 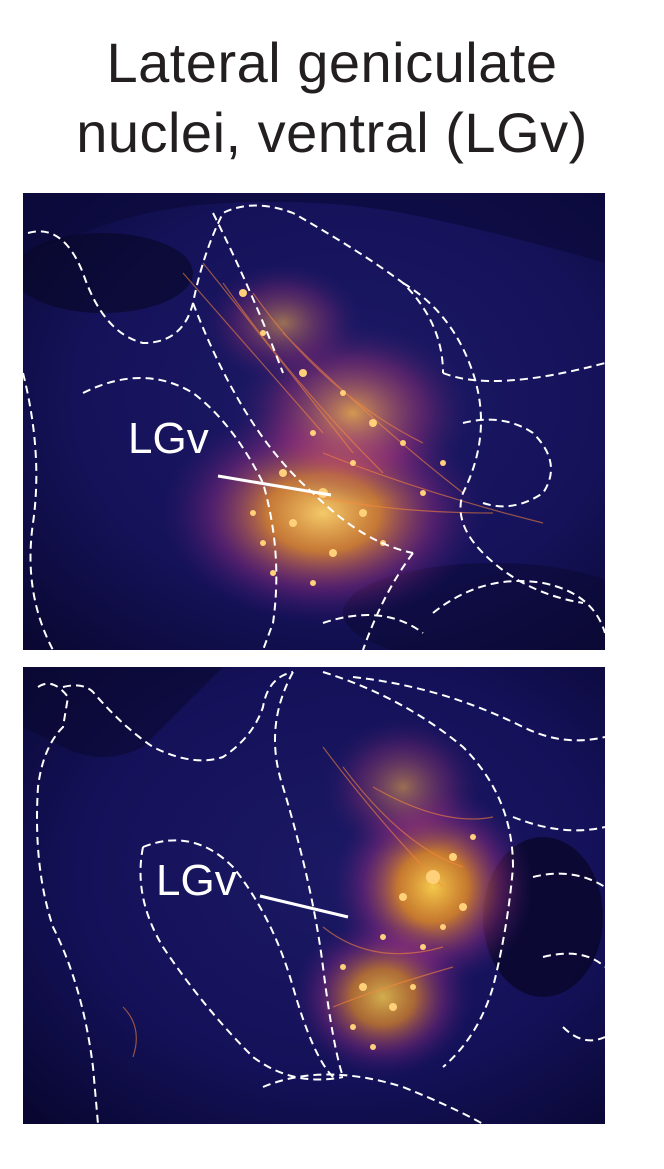 I want to click on lgv-label-bottom: LGv, so click(x=196, y=880).